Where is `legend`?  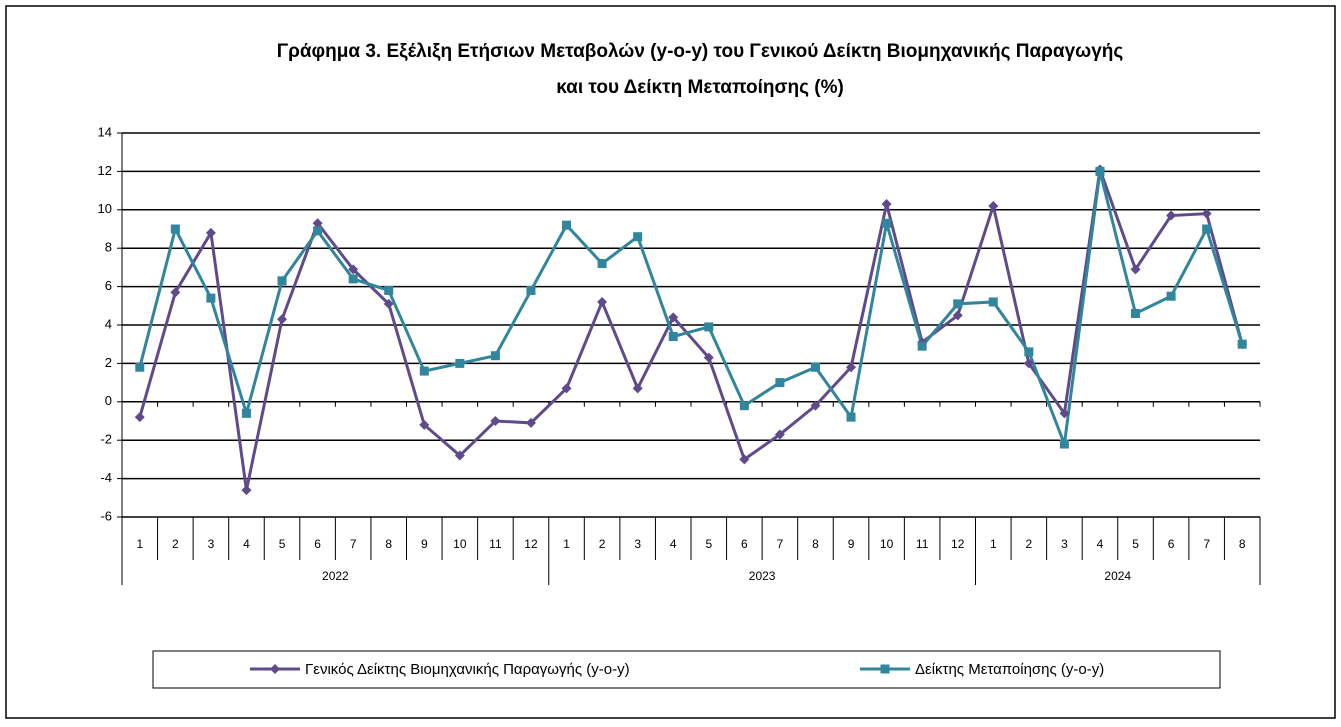
legend is located at coordinates (686, 669).